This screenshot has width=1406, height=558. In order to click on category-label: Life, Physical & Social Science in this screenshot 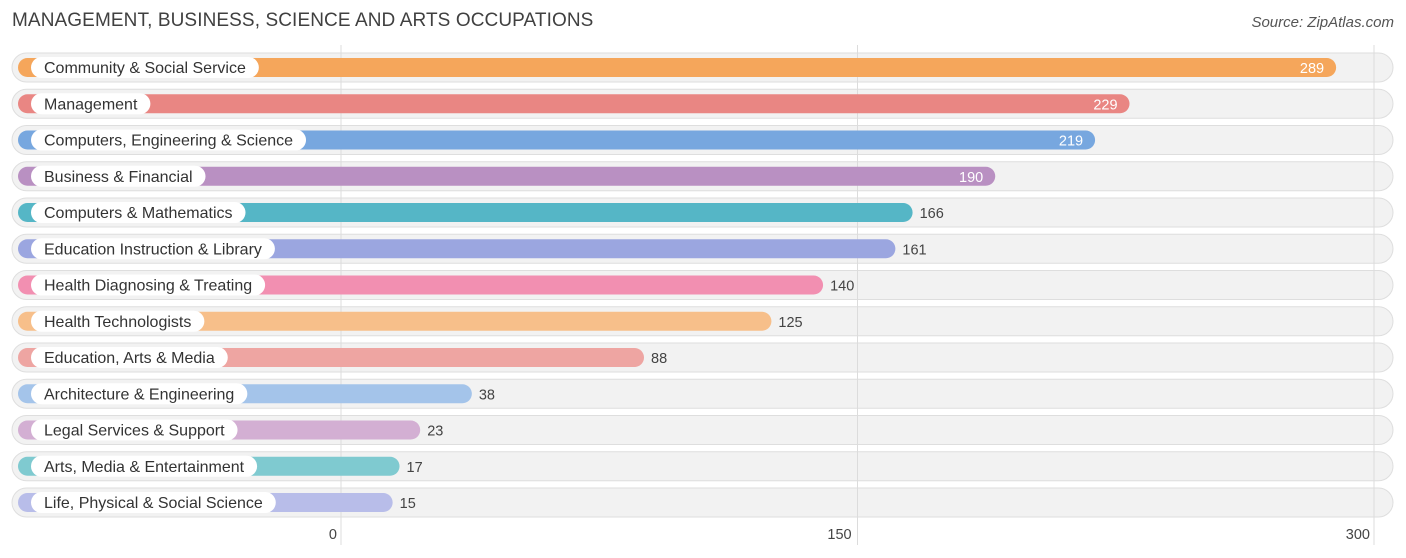, I will do `click(153, 503)`.